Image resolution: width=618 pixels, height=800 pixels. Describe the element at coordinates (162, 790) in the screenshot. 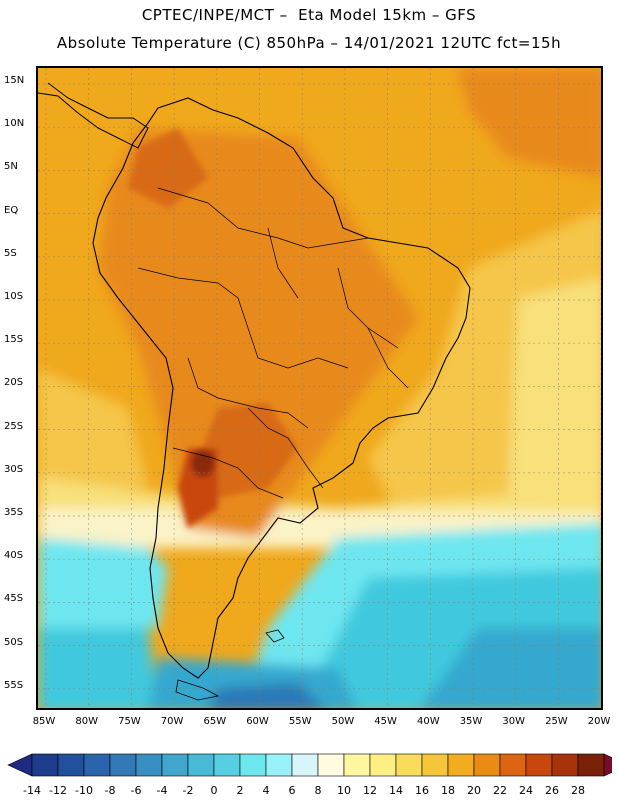

I see `colorbar-tick-label: -4` at that location.